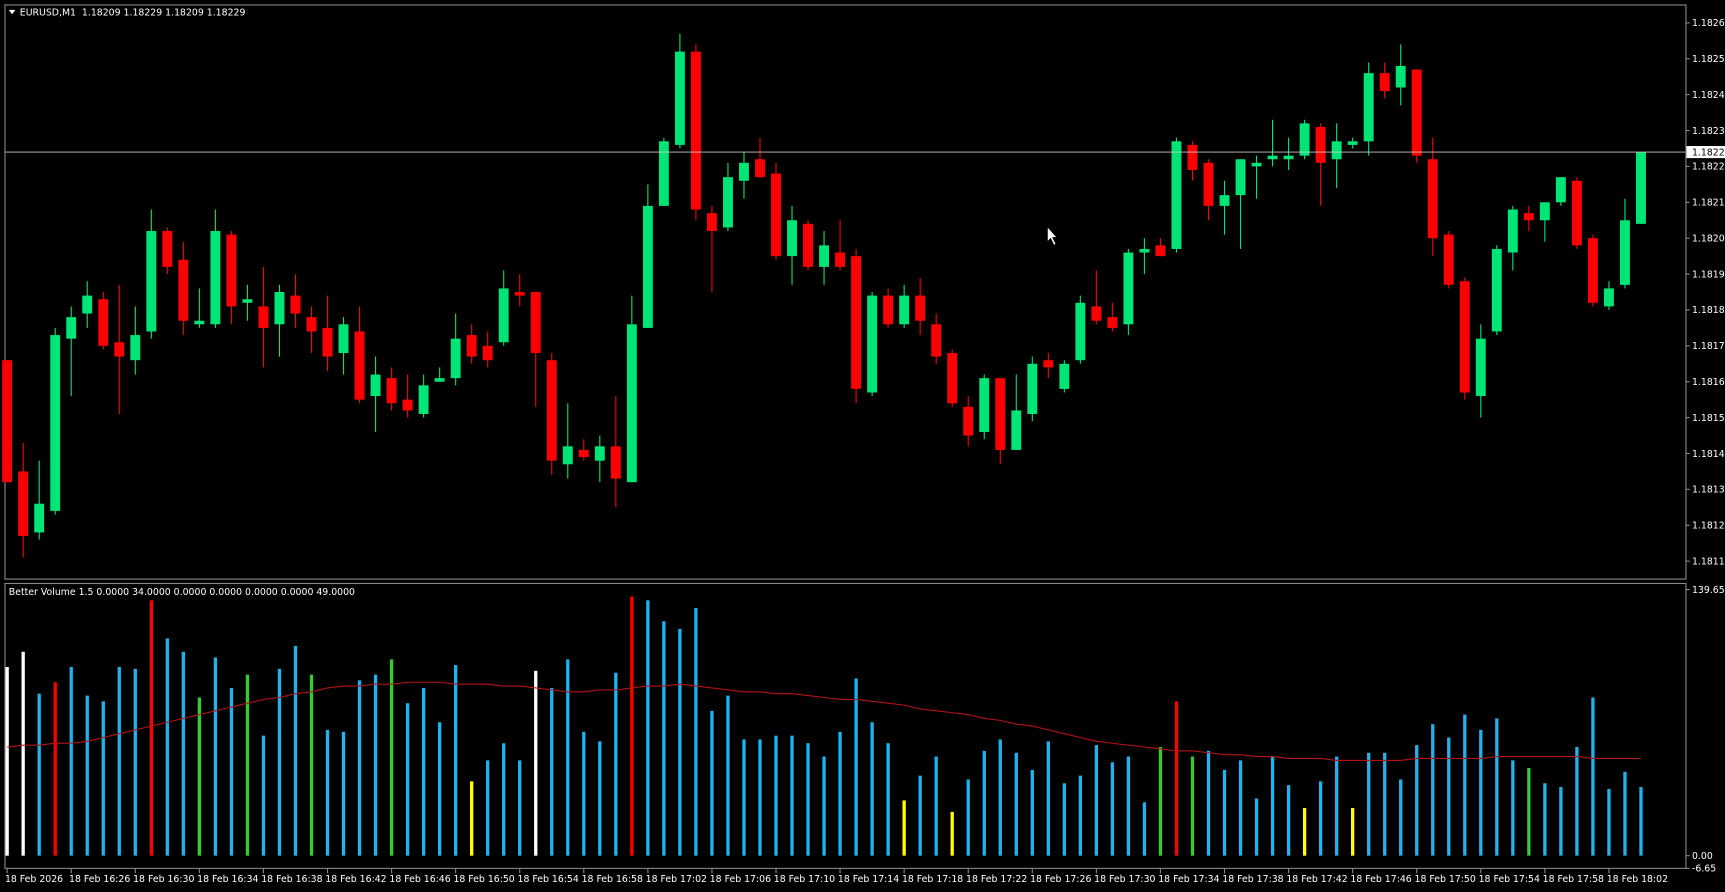 The image size is (1725, 892). What do you see at coordinates (12, 12) in the screenshot?
I see `menu-triangle` at bounding box center [12, 12].